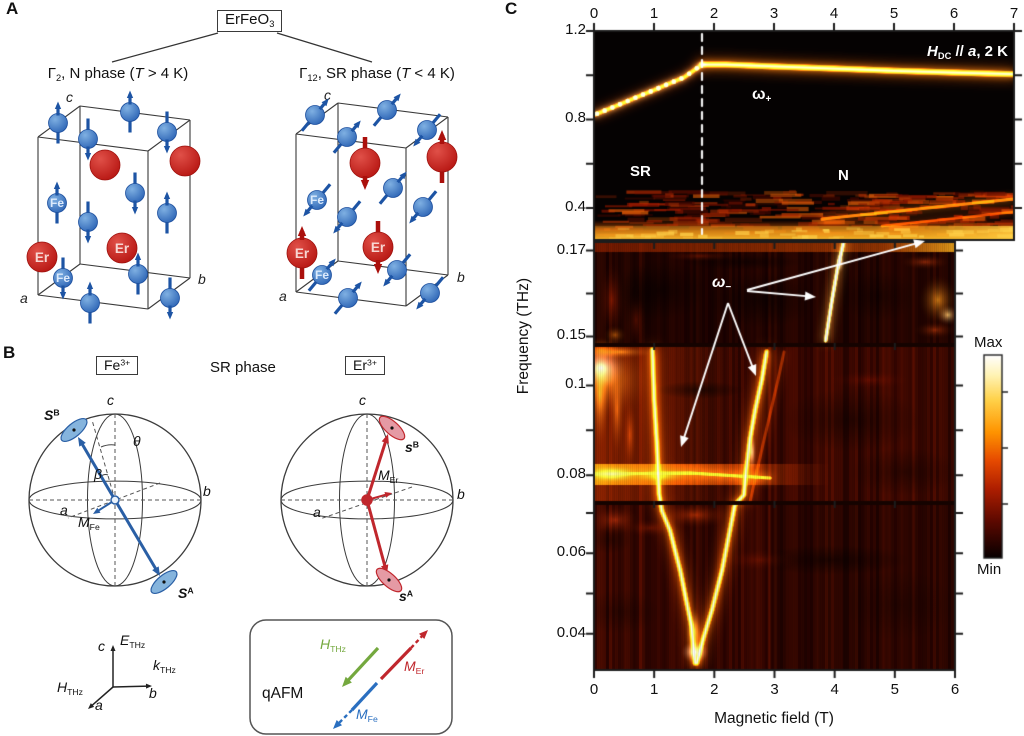 This screenshot has height=736, width=1024. Describe the element at coordinates (101, 646) in the screenshot. I see `axis-c-thz: c` at that location.